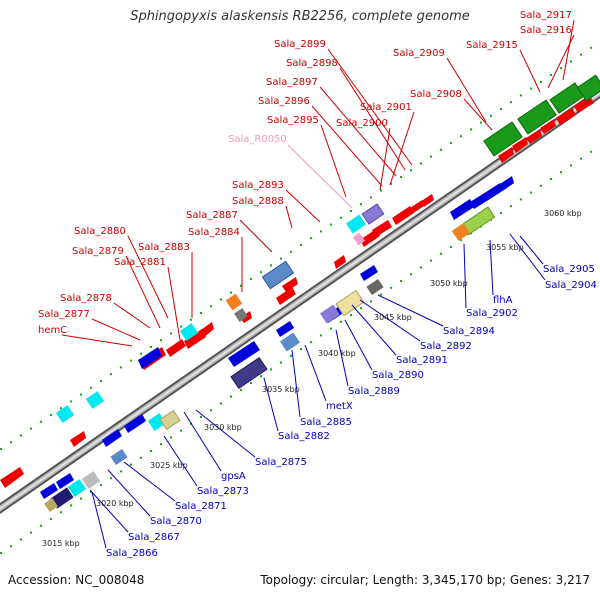 Image resolution: width=600 pixels, height=600 pixels. Describe the element at coordinates (304, 436) in the screenshot. I see `gene-label-bottom: Sala_2882` at that location.